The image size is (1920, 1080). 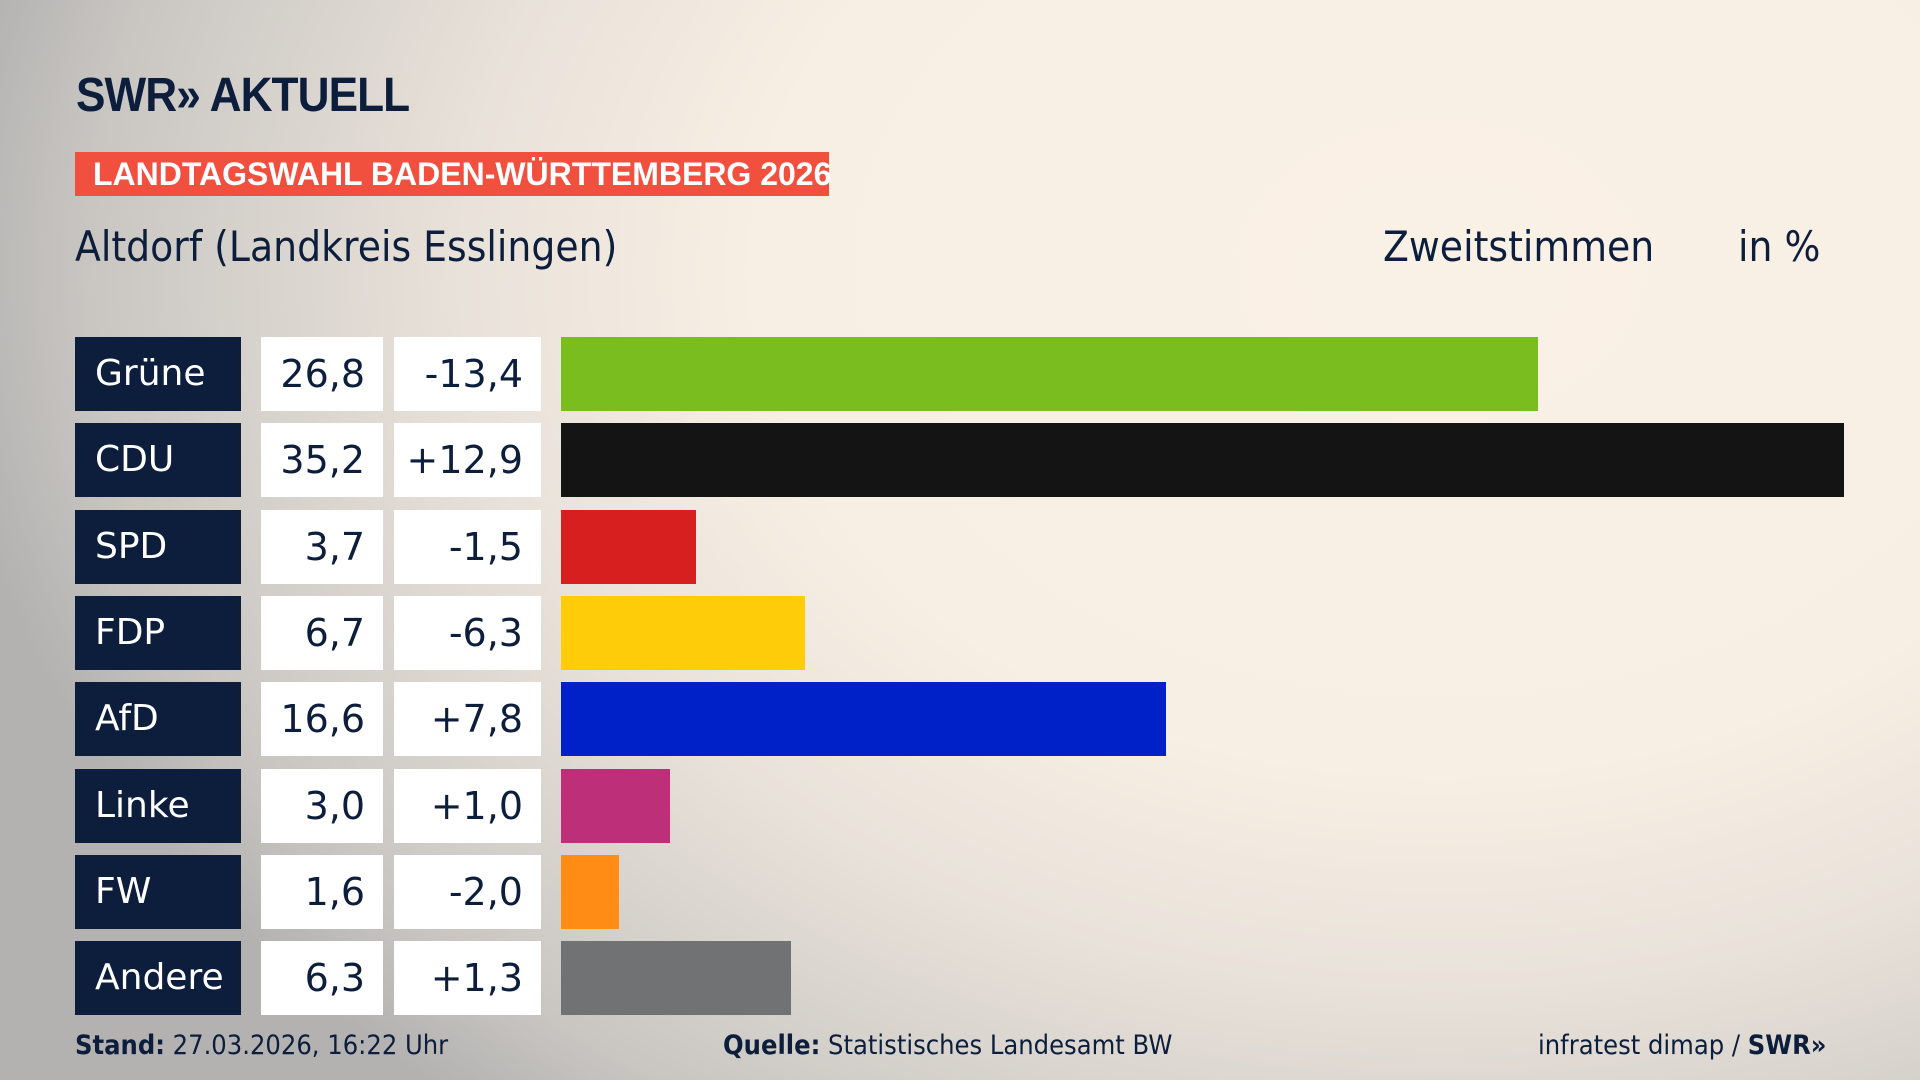 I want to click on bar-afd, so click(x=864, y=719).